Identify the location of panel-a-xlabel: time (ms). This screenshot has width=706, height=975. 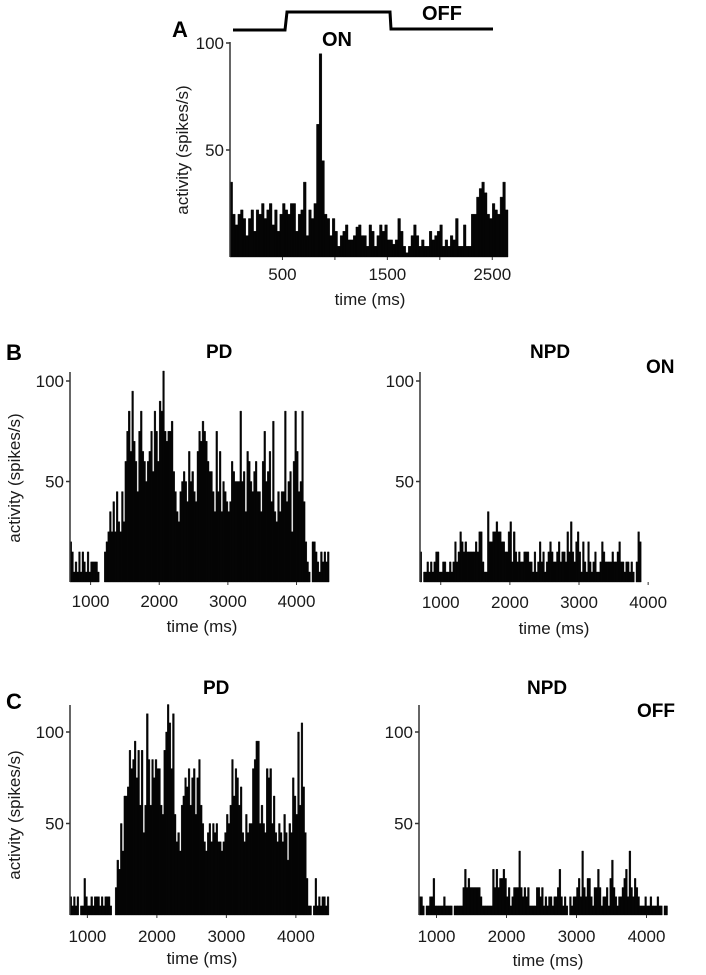
(370, 299).